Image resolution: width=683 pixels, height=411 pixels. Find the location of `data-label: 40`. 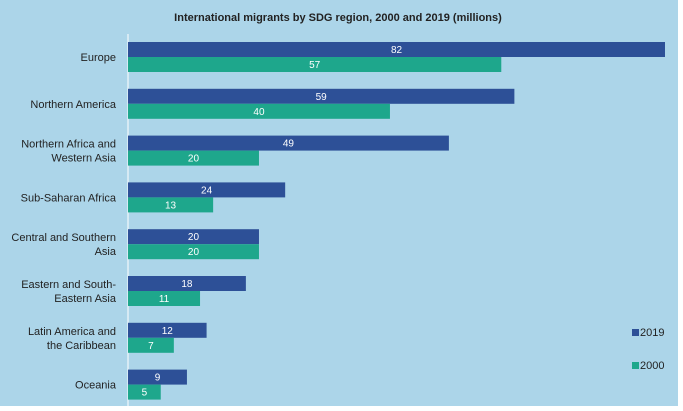

data-label: 40 is located at coordinates (259, 112).